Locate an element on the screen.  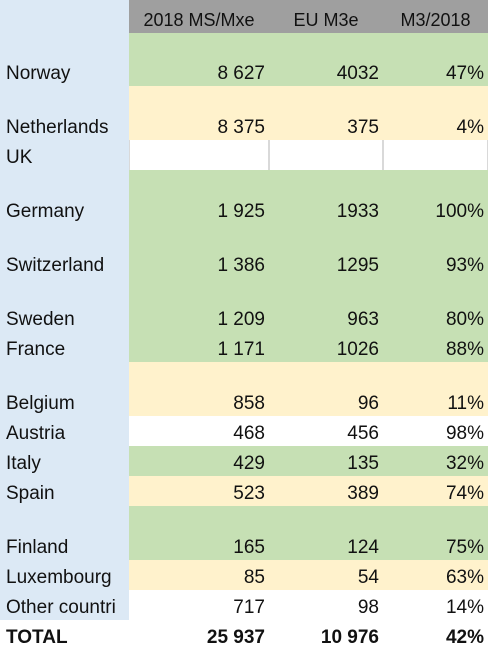
eu-m3e-cell: 135 is located at coordinates (326, 461).